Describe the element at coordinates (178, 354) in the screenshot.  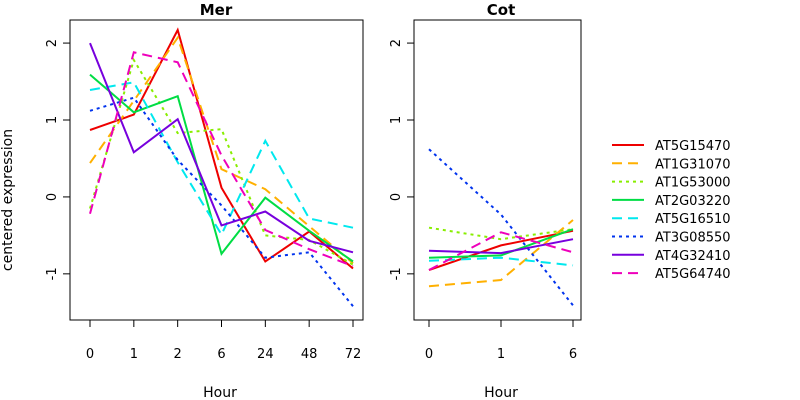
I see `panel-mer-x-tick-label-2: 2` at that location.